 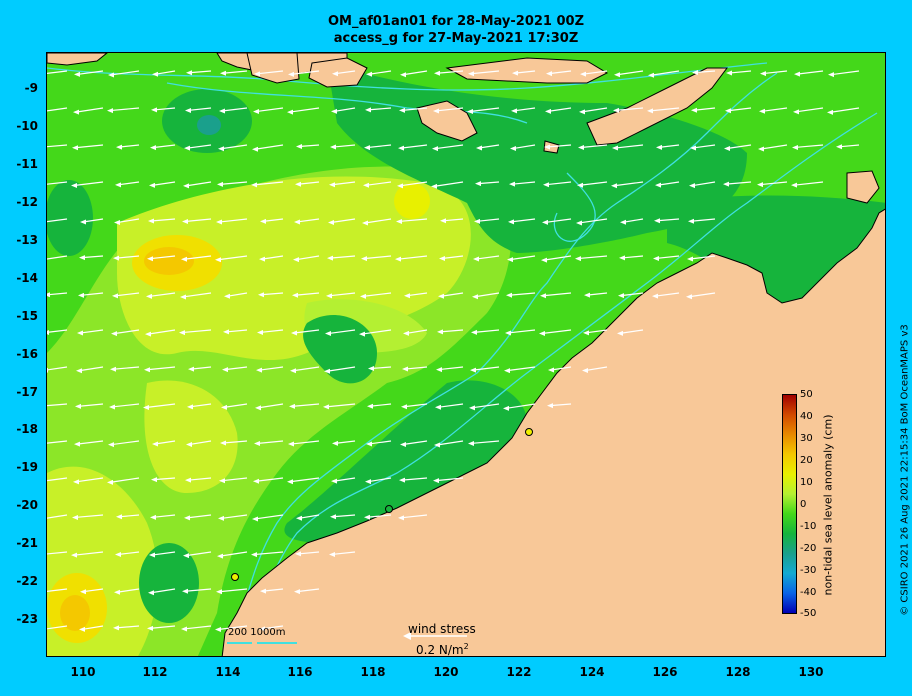 I want to click on x-tick-label: 124, so click(x=592, y=672).